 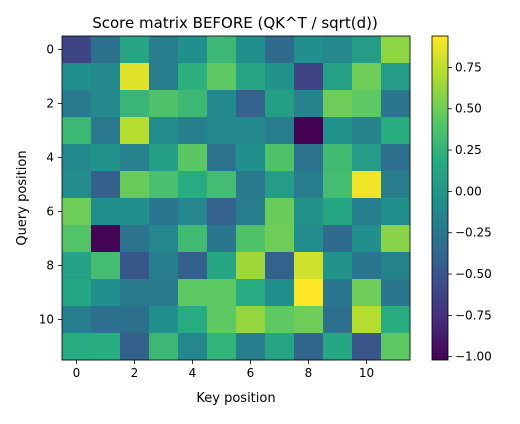 I want to click on colorbar-tick-label: −0.50, so click(x=473, y=274).